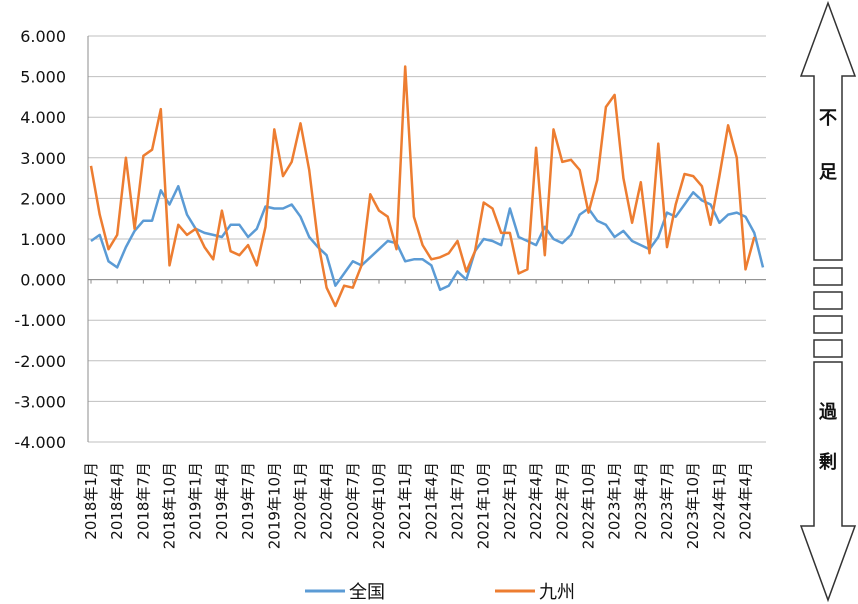 This screenshot has width=858, height=604. What do you see at coordinates (827, 462) in the screenshot?
I see `arrow-bottom-label-2: 剰` at bounding box center [827, 462].